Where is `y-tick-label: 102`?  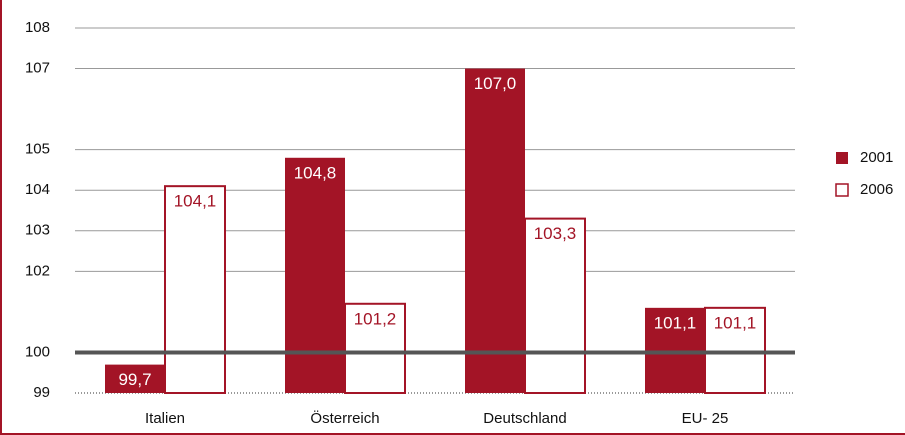 y-tick-label: 102 is located at coordinates (37, 270).